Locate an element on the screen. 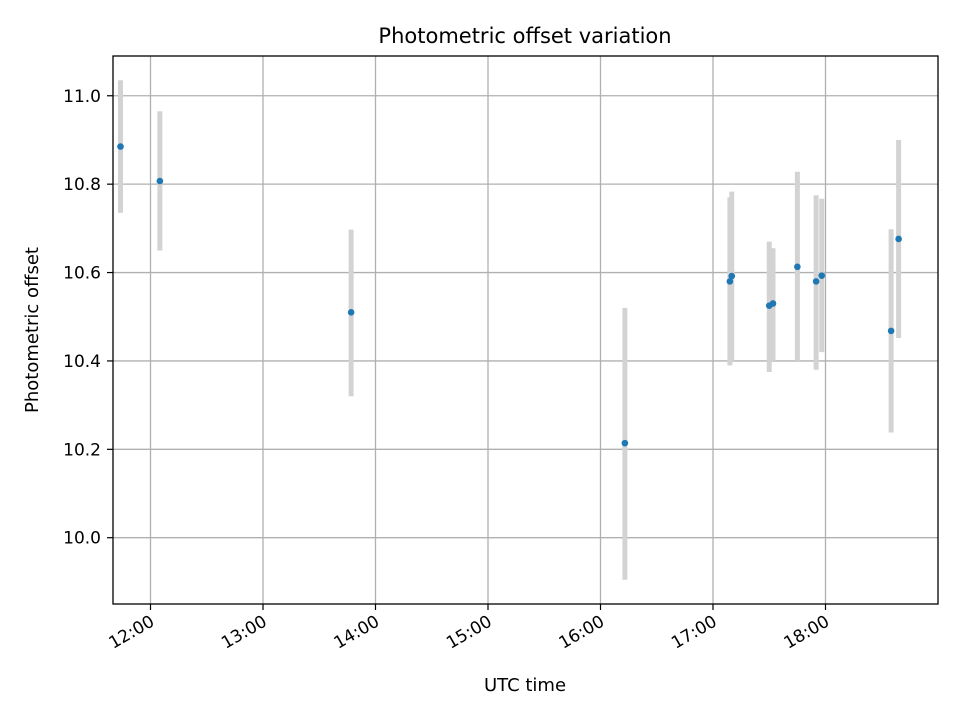 This screenshot has width=960, height=720. y-tick-label: 10.4 is located at coordinates (82, 362).